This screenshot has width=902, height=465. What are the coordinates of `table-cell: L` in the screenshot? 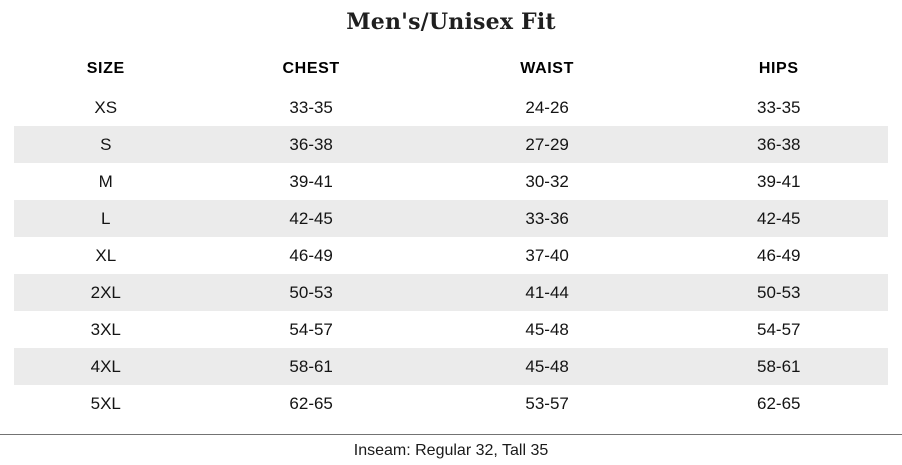 It's located at (106, 218).